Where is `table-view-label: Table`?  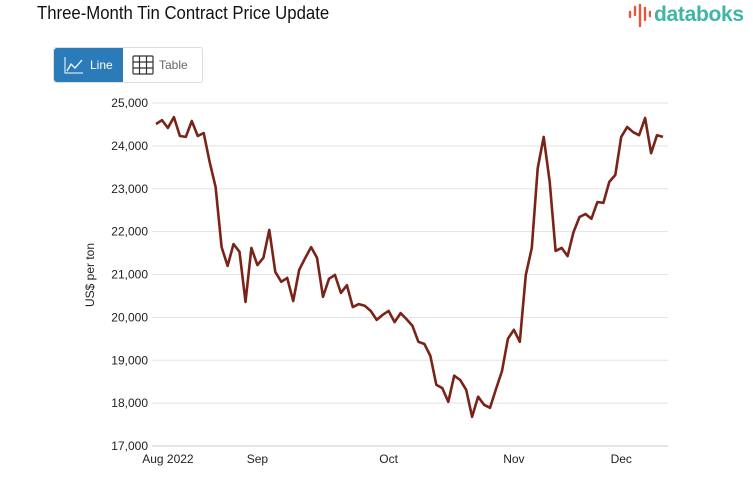
table-view-label: Table is located at coordinates (173, 65).